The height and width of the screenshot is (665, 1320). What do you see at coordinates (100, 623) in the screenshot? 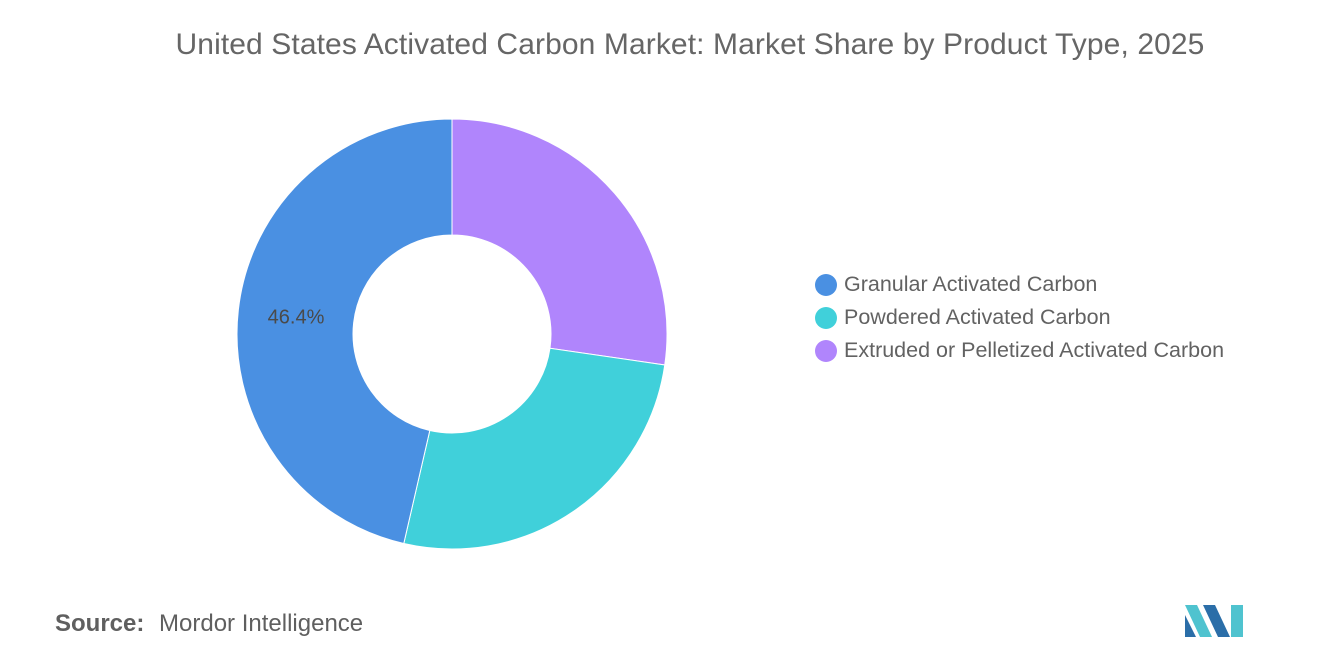
I see `source-label: Source:` at bounding box center [100, 623].